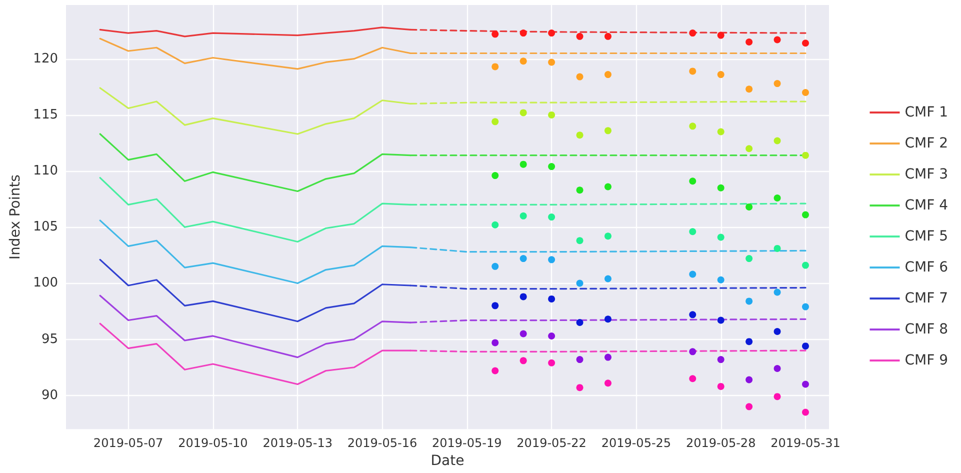 The height and width of the screenshot is (473, 961). Describe the element at coordinates (926, 298) in the screenshot. I see `legend-label: CMF 7` at that location.